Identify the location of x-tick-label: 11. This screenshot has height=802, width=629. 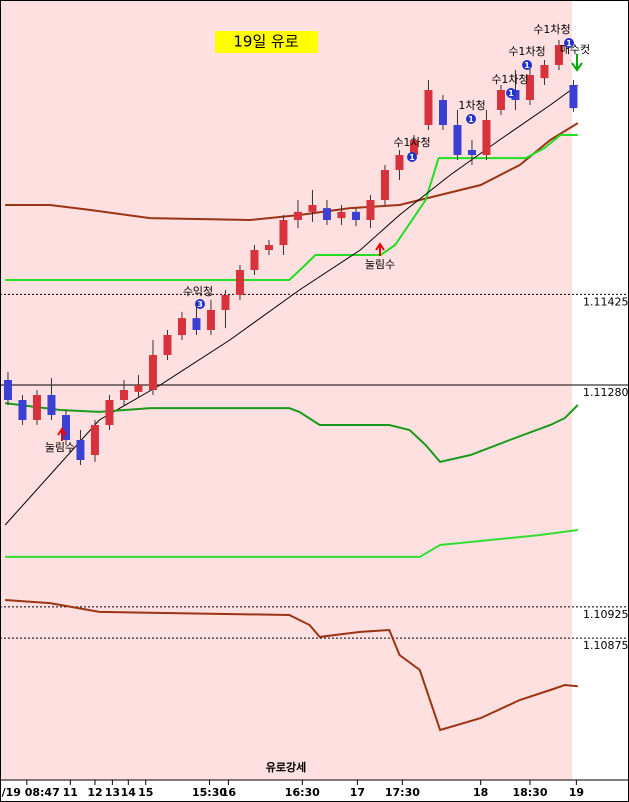
(70, 792).